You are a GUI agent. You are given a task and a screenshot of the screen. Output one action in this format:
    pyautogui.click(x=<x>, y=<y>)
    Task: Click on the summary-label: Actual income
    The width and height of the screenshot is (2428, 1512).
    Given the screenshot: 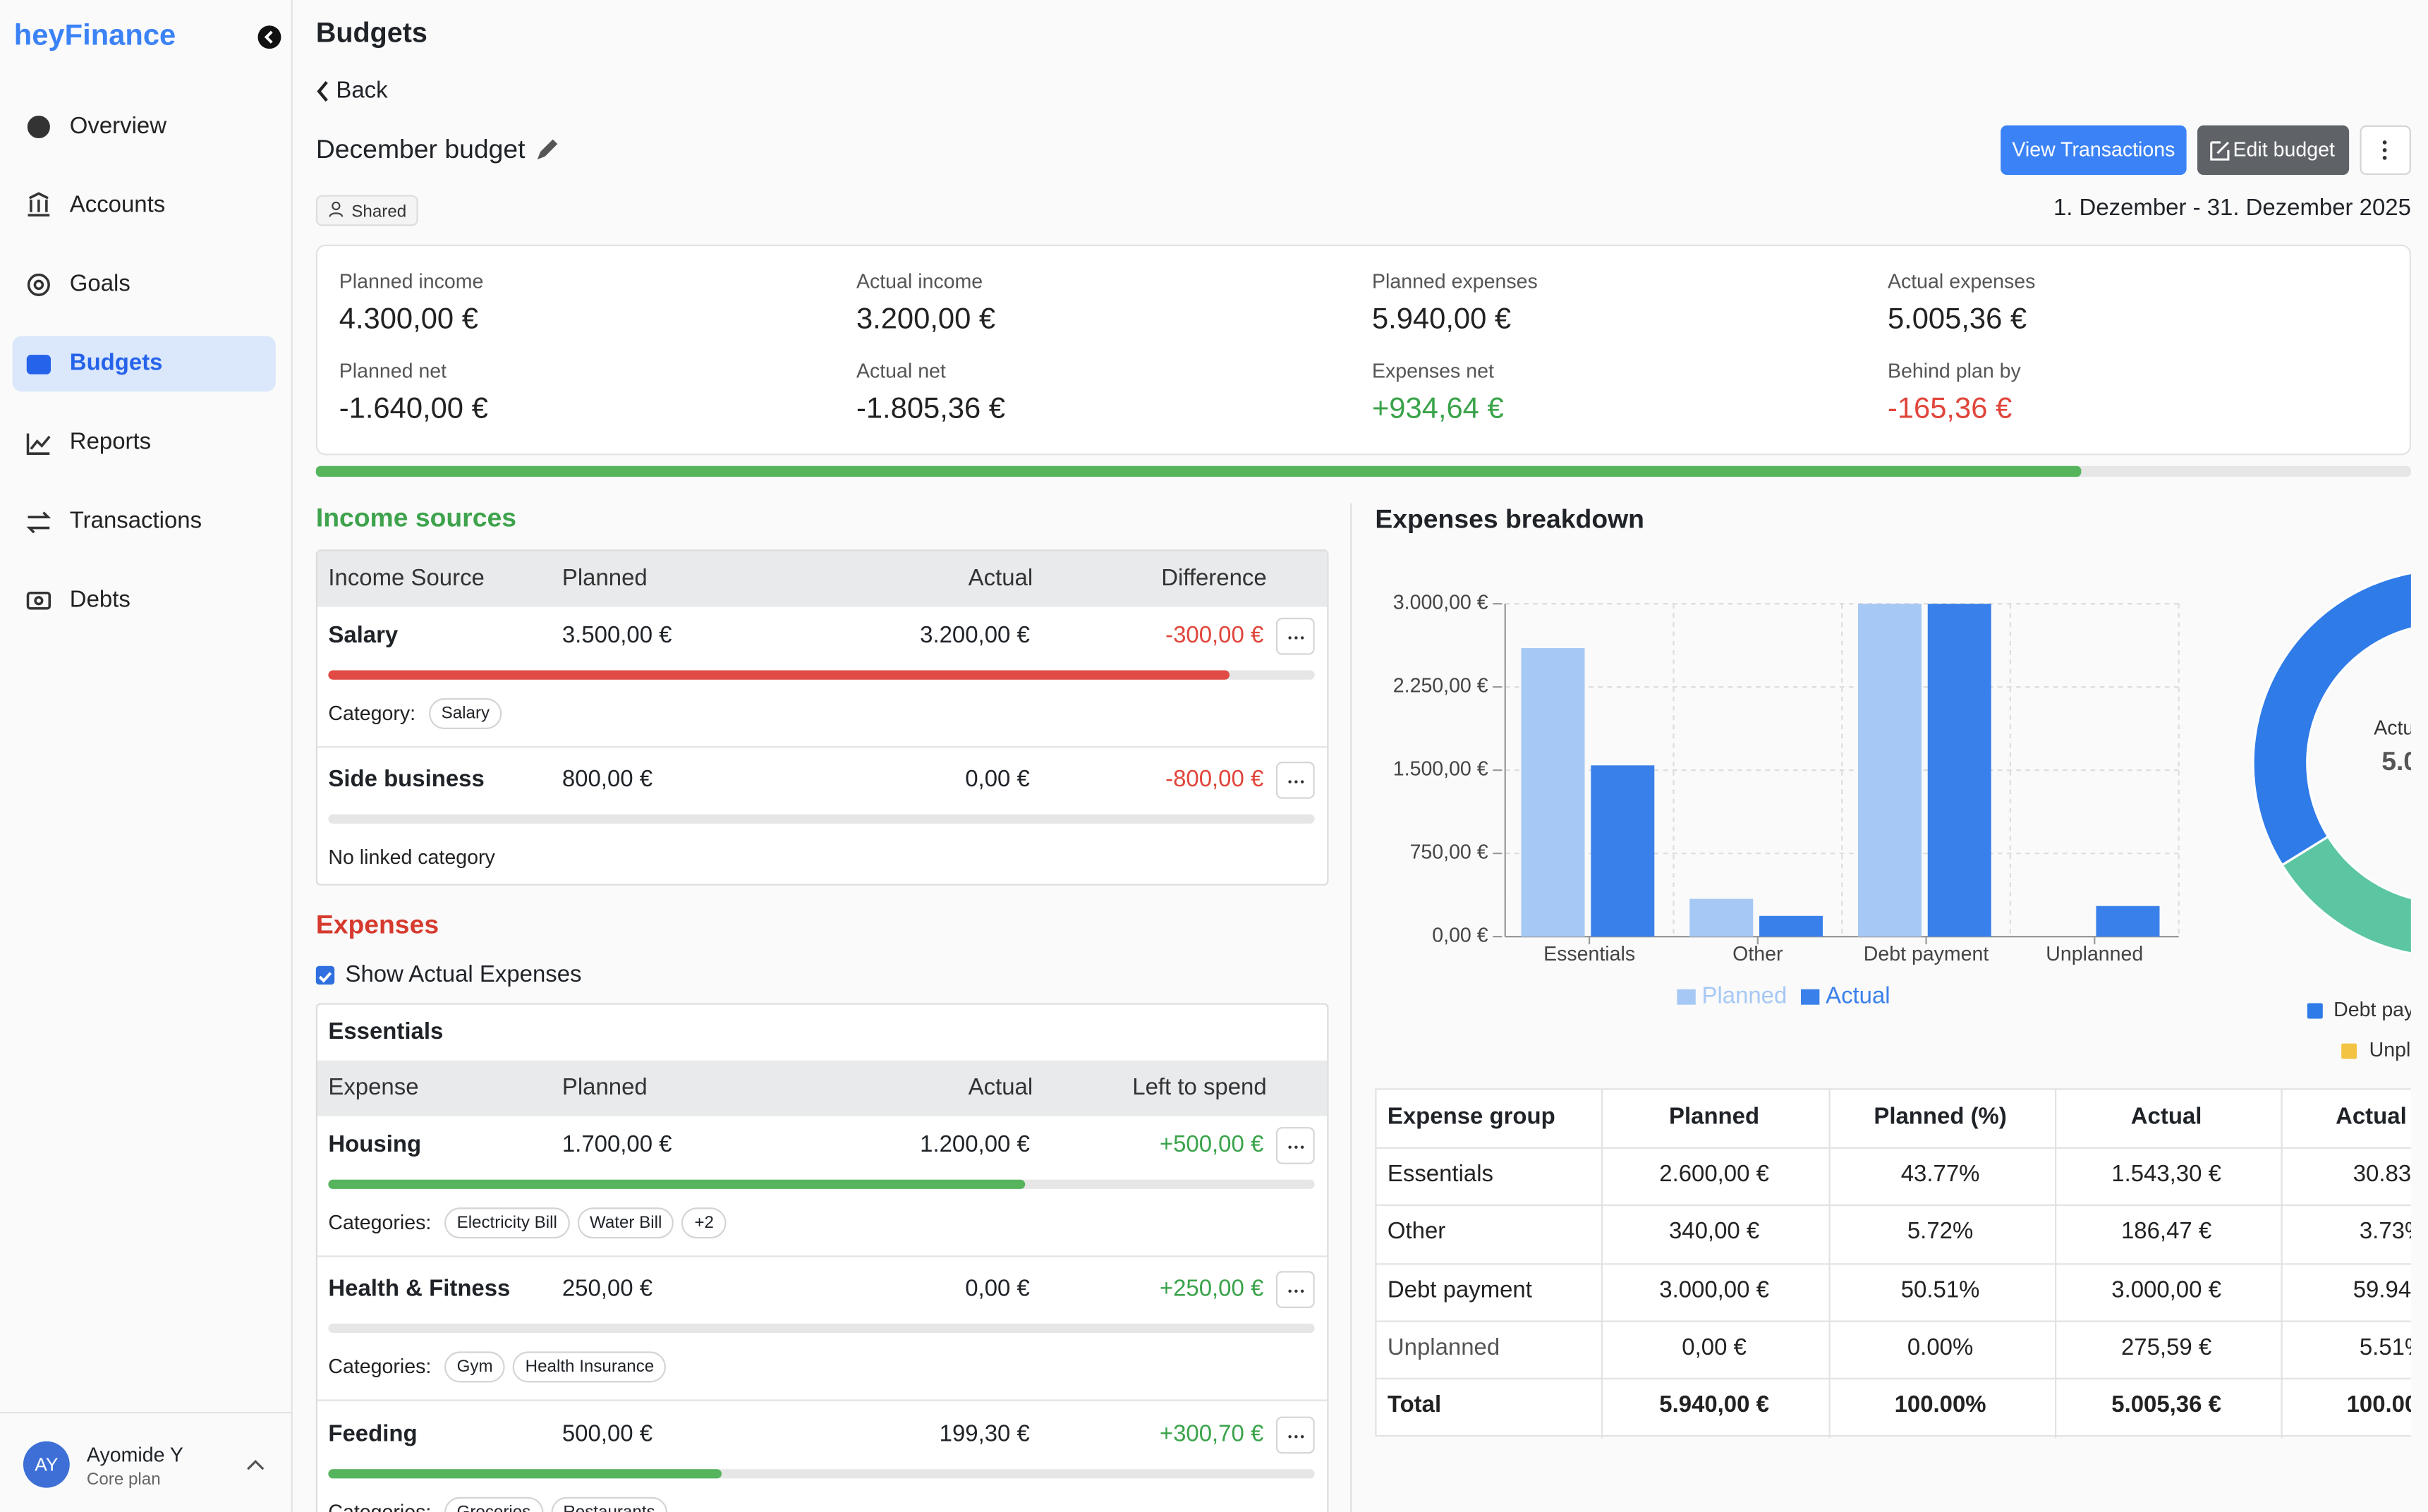 What is the action you would take?
    pyautogui.click(x=919, y=281)
    